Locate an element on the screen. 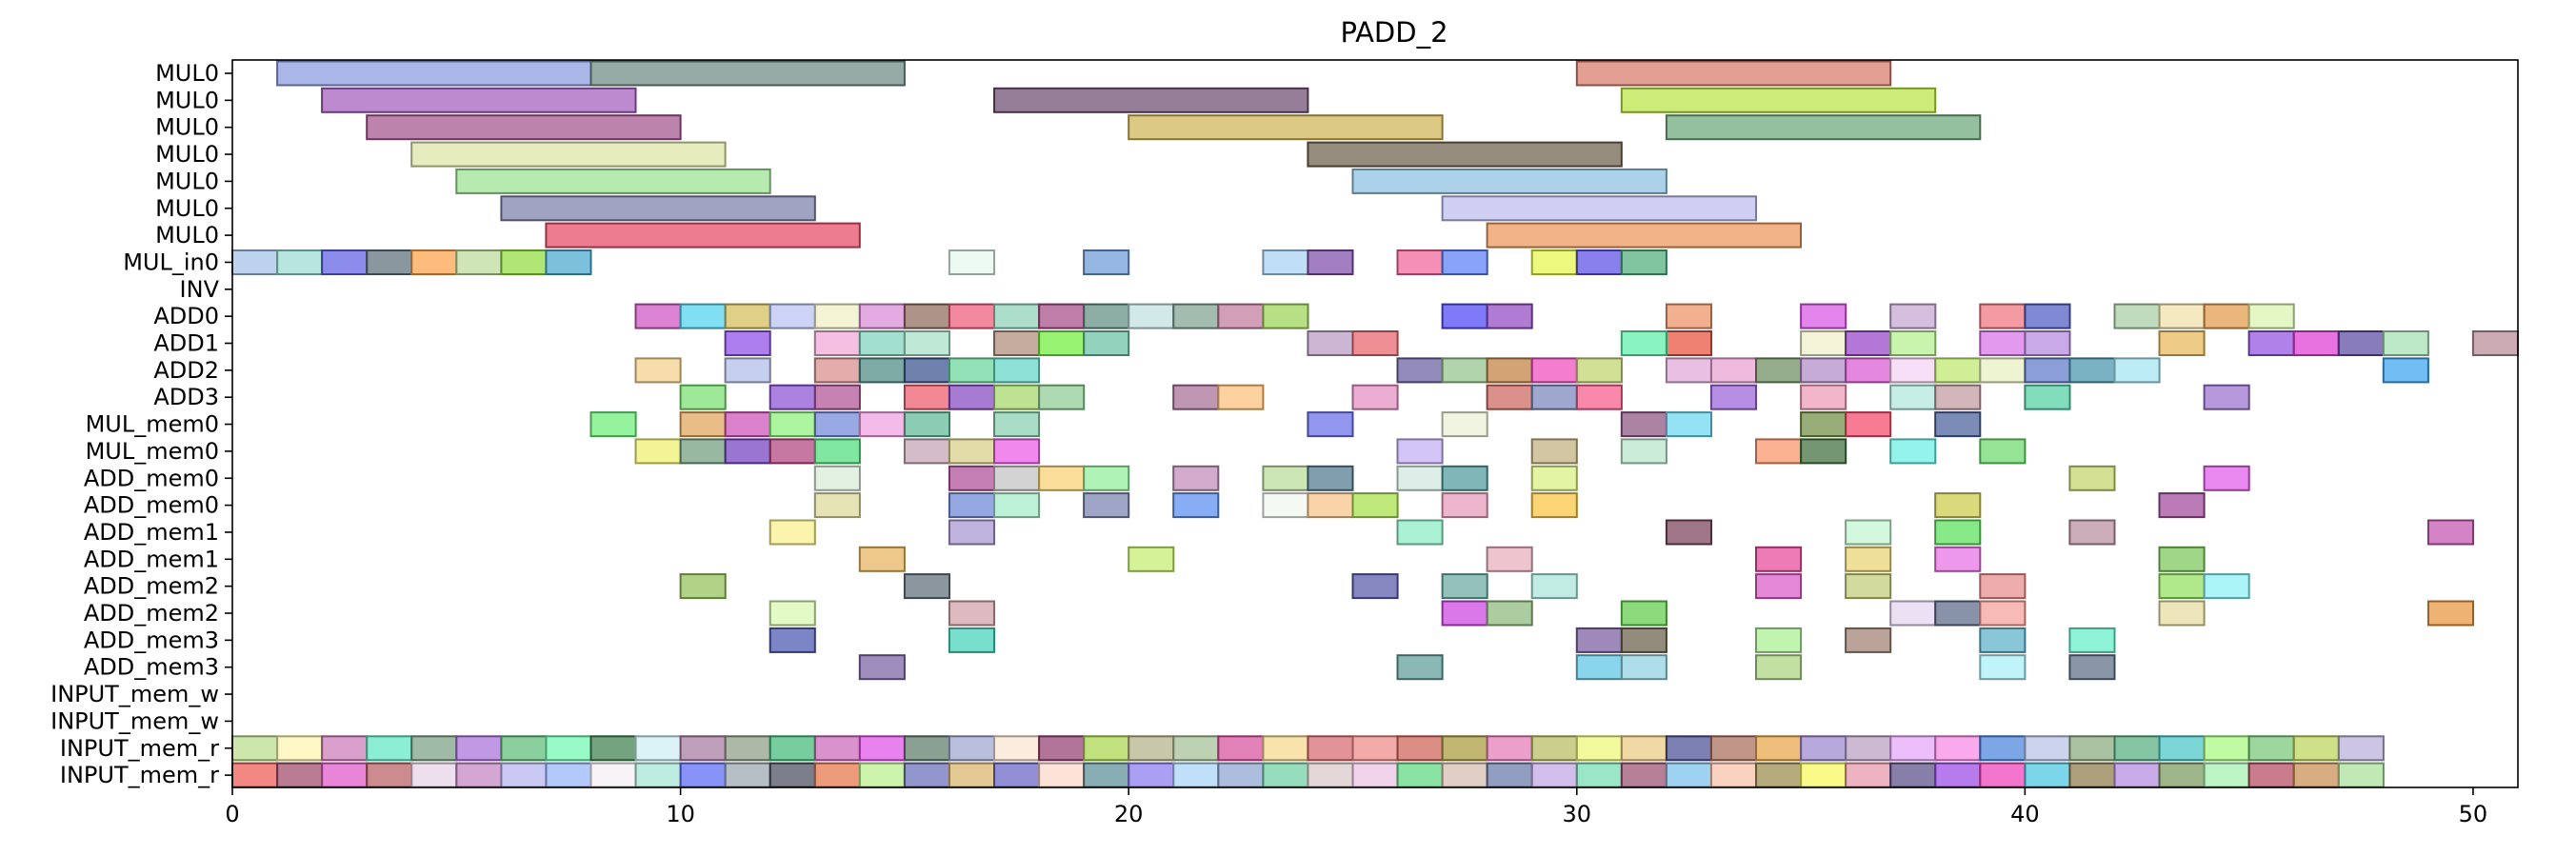 This screenshot has height=856, width=2576. y-tick-label: INV is located at coordinates (200, 289).